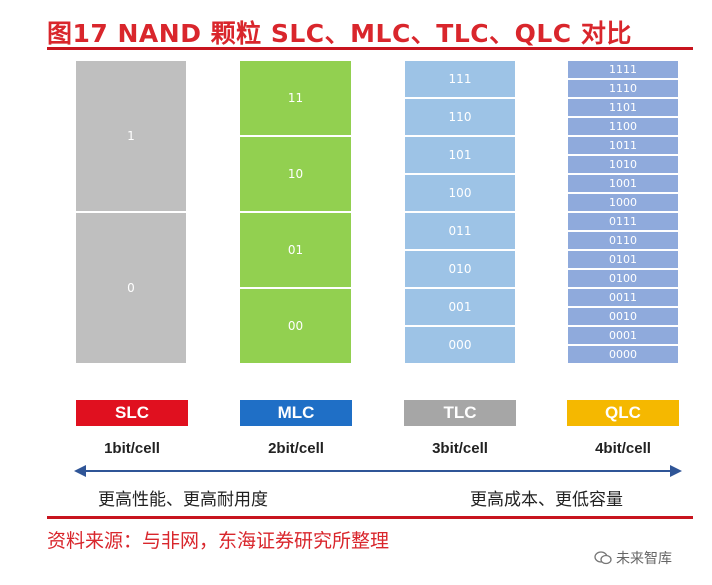 This screenshot has height=585, width=712. I want to click on slc-cell: 0, so click(131, 288).